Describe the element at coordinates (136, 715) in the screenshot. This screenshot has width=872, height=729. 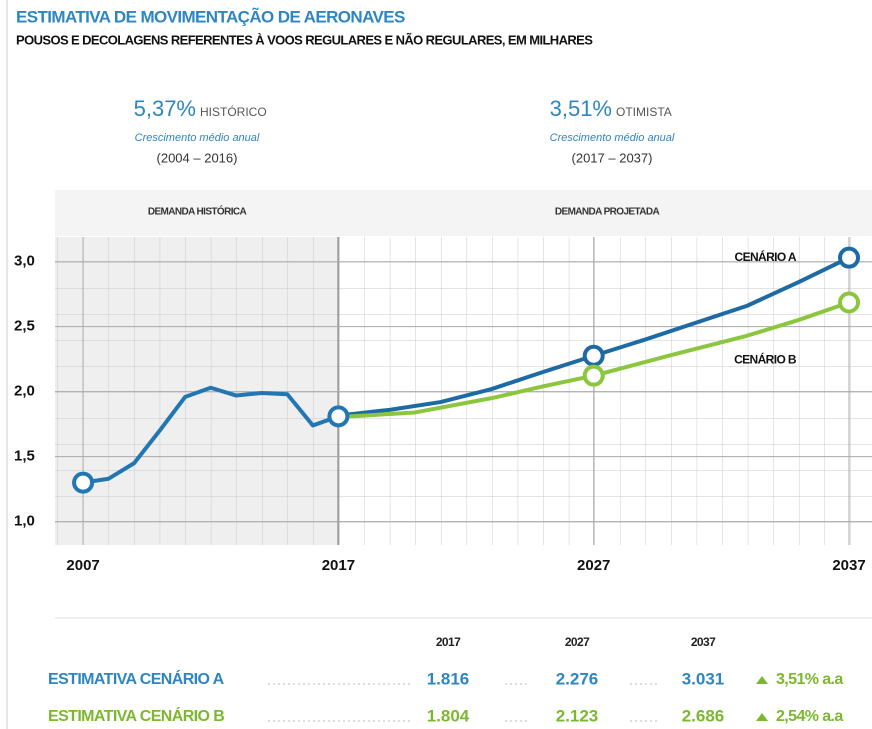
I see `row-label: ESTIMATIVA CENÁRIO B` at that location.